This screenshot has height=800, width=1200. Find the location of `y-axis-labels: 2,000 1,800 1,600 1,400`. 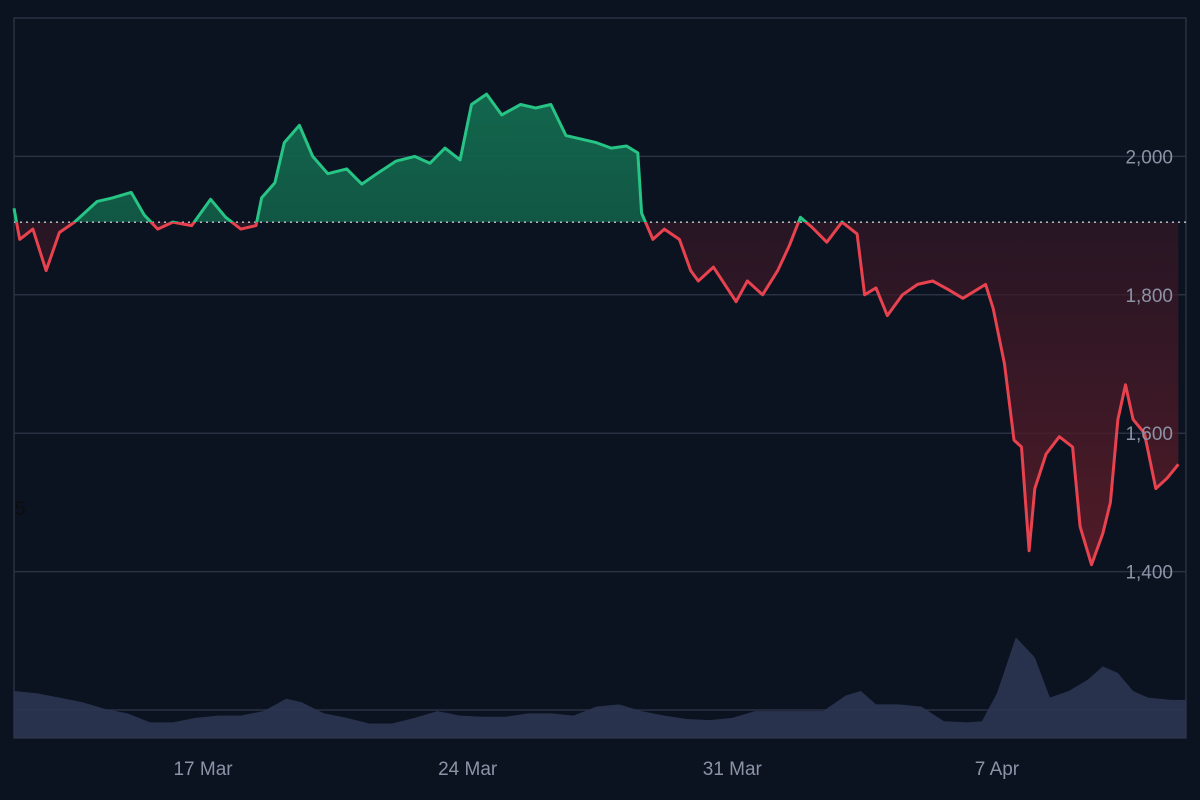

y-axis-labels: 2,000 1,800 1,600 1,400 is located at coordinates (1149, 365).